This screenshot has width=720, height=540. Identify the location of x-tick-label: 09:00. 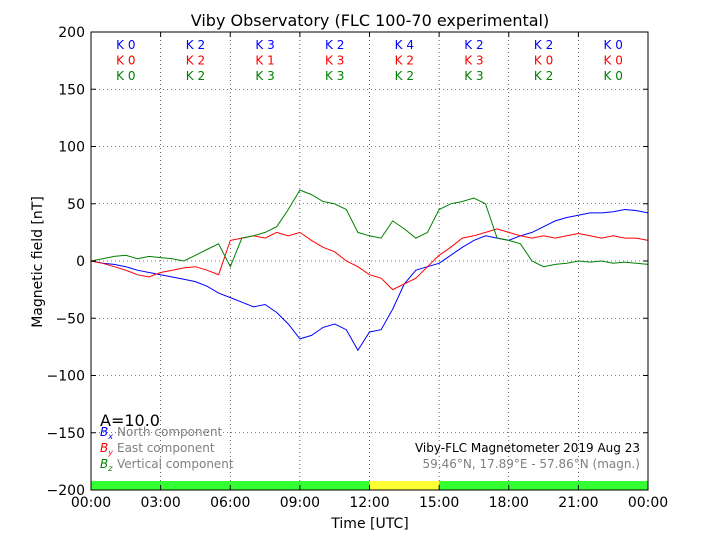
(300, 503).